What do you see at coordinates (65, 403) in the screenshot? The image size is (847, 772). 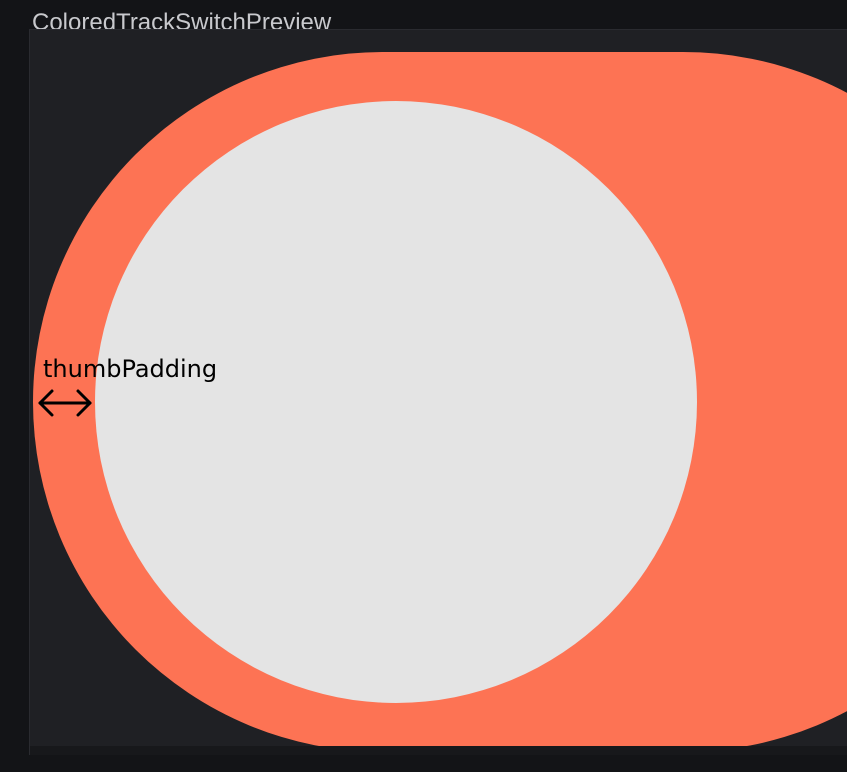 I see `double-arrow-horizontal-icon` at bounding box center [65, 403].